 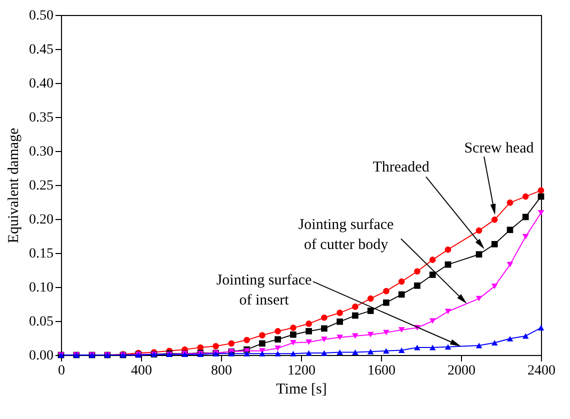 I want to click on y-axis-title: Equivalent damage, so click(x=14, y=185).